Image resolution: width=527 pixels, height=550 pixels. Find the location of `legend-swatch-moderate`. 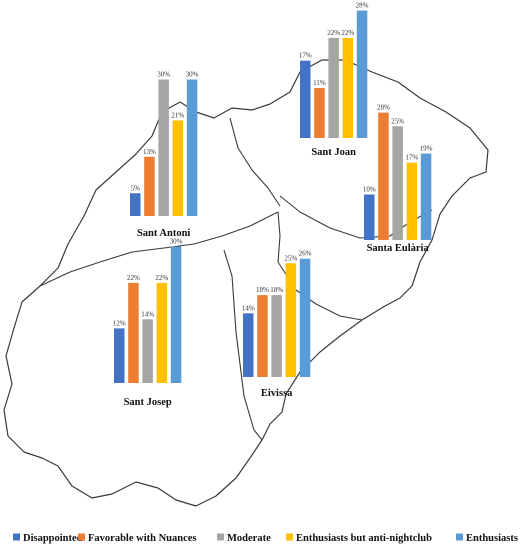

legend-swatch-moderate is located at coordinates (220, 537).